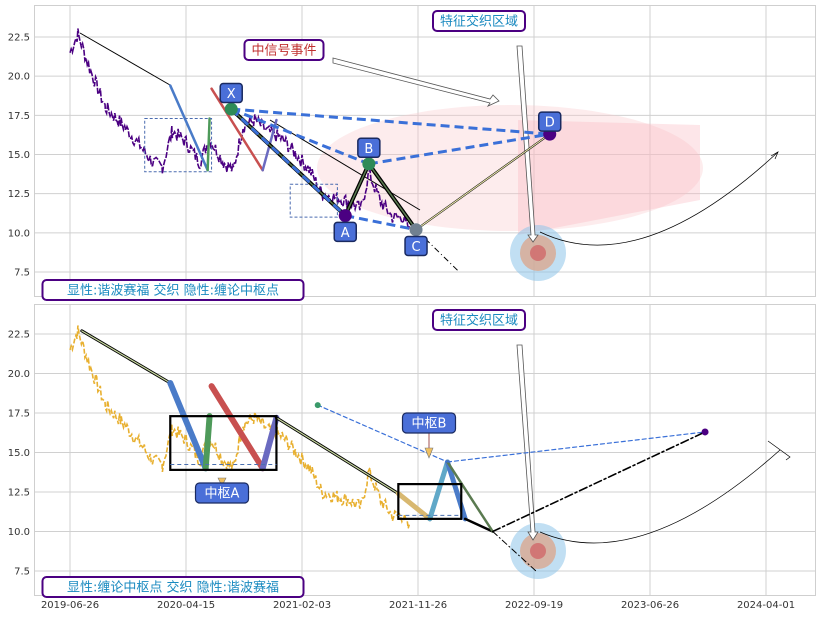  What do you see at coordinates (438, 490) in the screenshot?
I see `stroke-b4` at bounding box center [438, 490].